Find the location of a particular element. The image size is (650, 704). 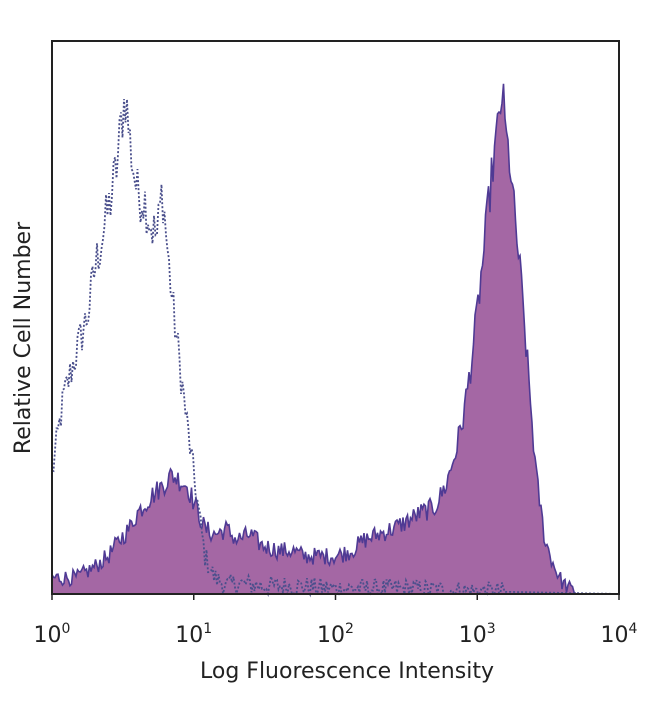

x-axis-label: Log Fluorescence Intensity is located at coordinates (347, 671).